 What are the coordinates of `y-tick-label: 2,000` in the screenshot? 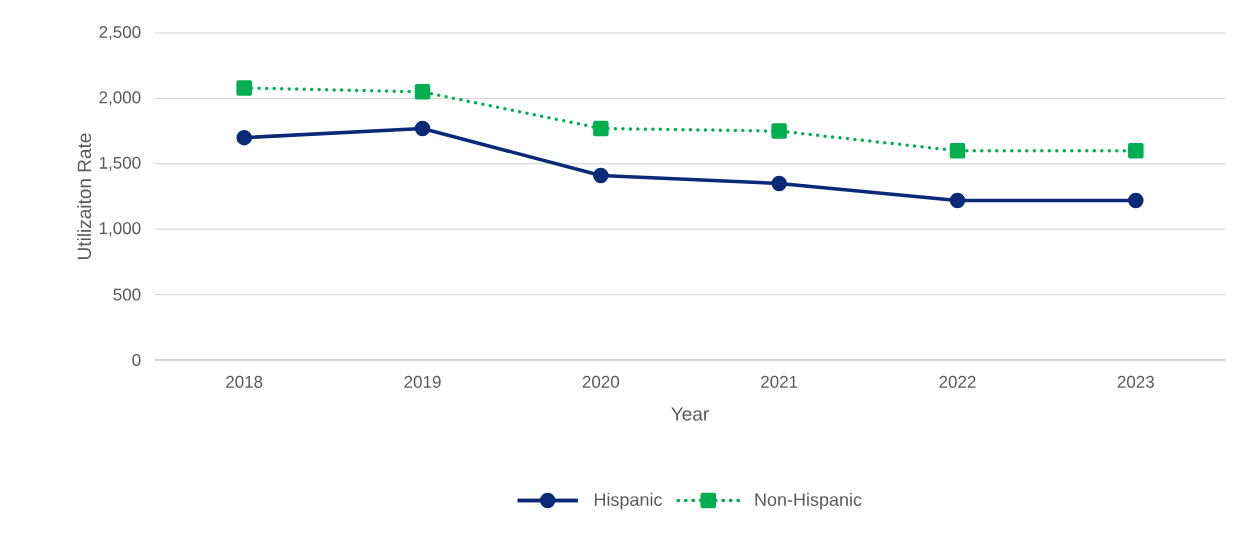 It's located at (120, 98).